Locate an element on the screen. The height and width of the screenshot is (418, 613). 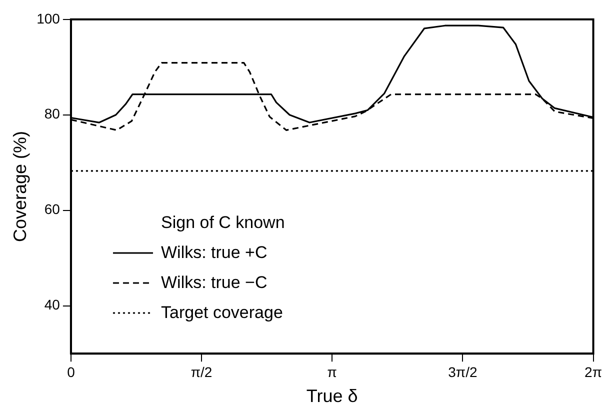
legend-label: Target coverage is located at coordinates (222, 313).